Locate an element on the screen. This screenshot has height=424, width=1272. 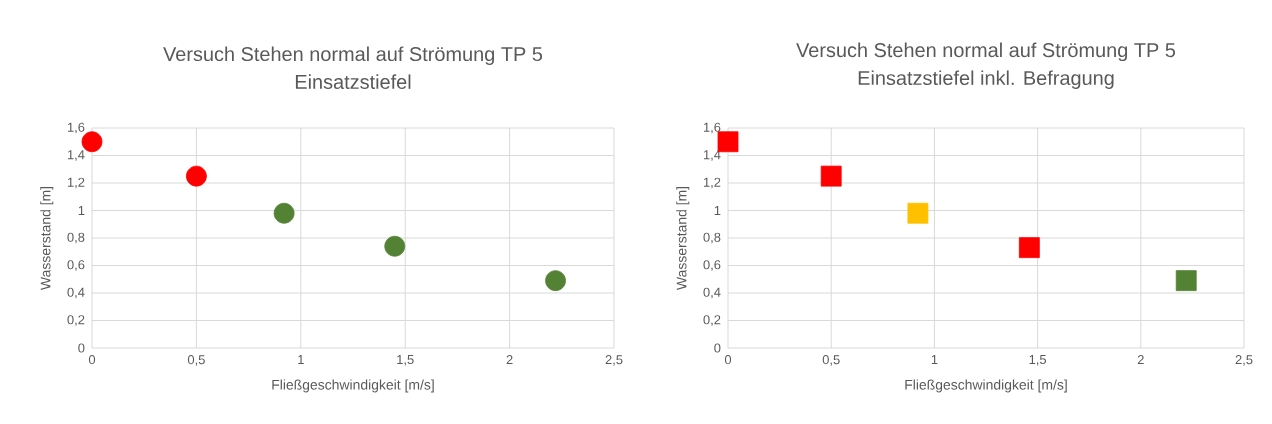
chart-subtitle: Einsatzstiefel is located at coordinates (353, 81).